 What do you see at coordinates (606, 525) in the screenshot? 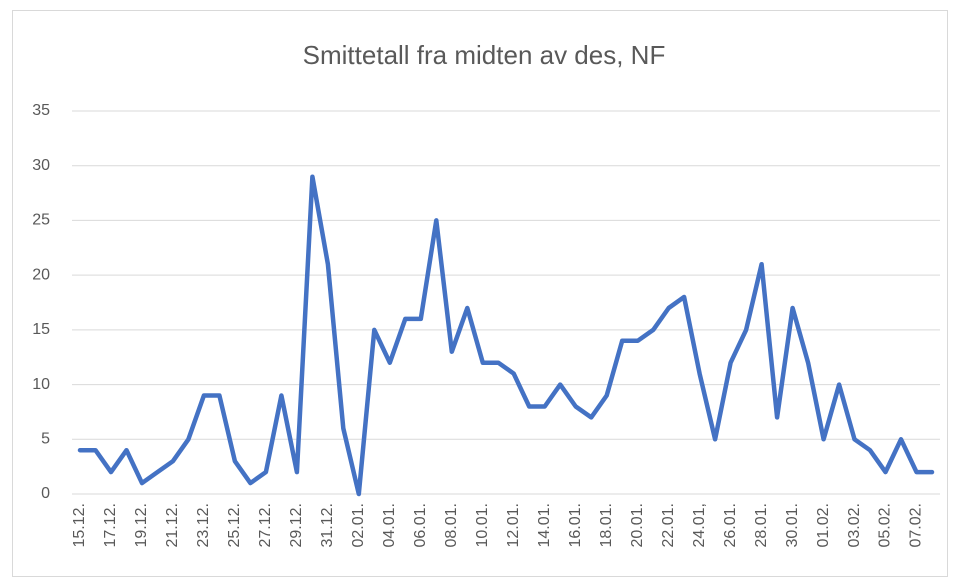
I see `x-tick-label: 18.01.` at bounding box center [606, 525].